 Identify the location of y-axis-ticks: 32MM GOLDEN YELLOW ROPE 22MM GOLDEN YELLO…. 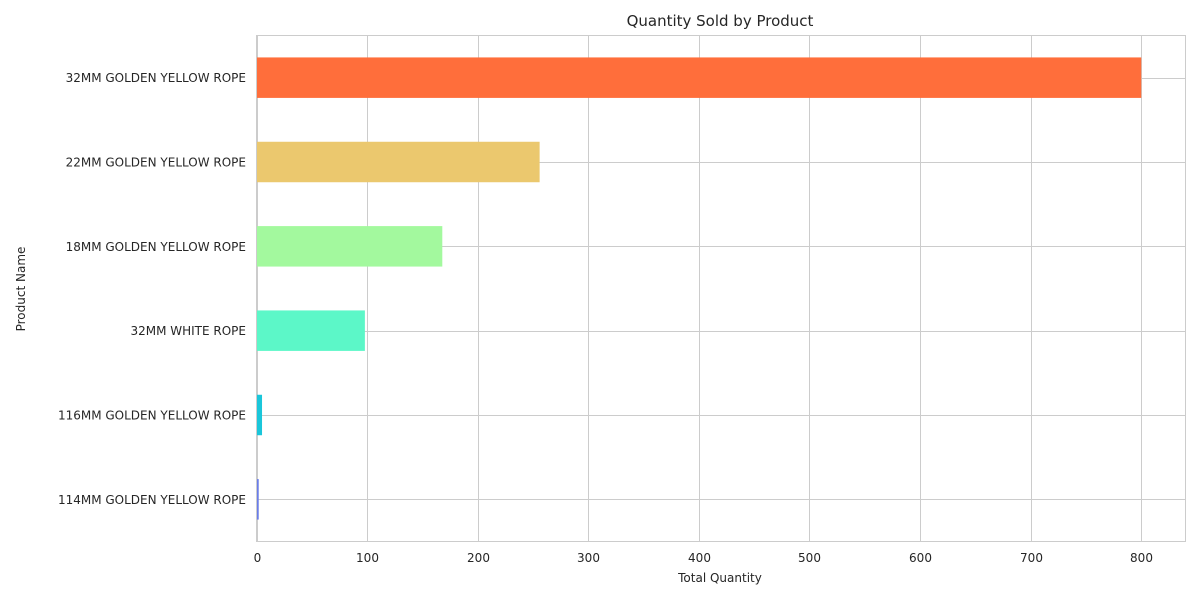
(152, 289).